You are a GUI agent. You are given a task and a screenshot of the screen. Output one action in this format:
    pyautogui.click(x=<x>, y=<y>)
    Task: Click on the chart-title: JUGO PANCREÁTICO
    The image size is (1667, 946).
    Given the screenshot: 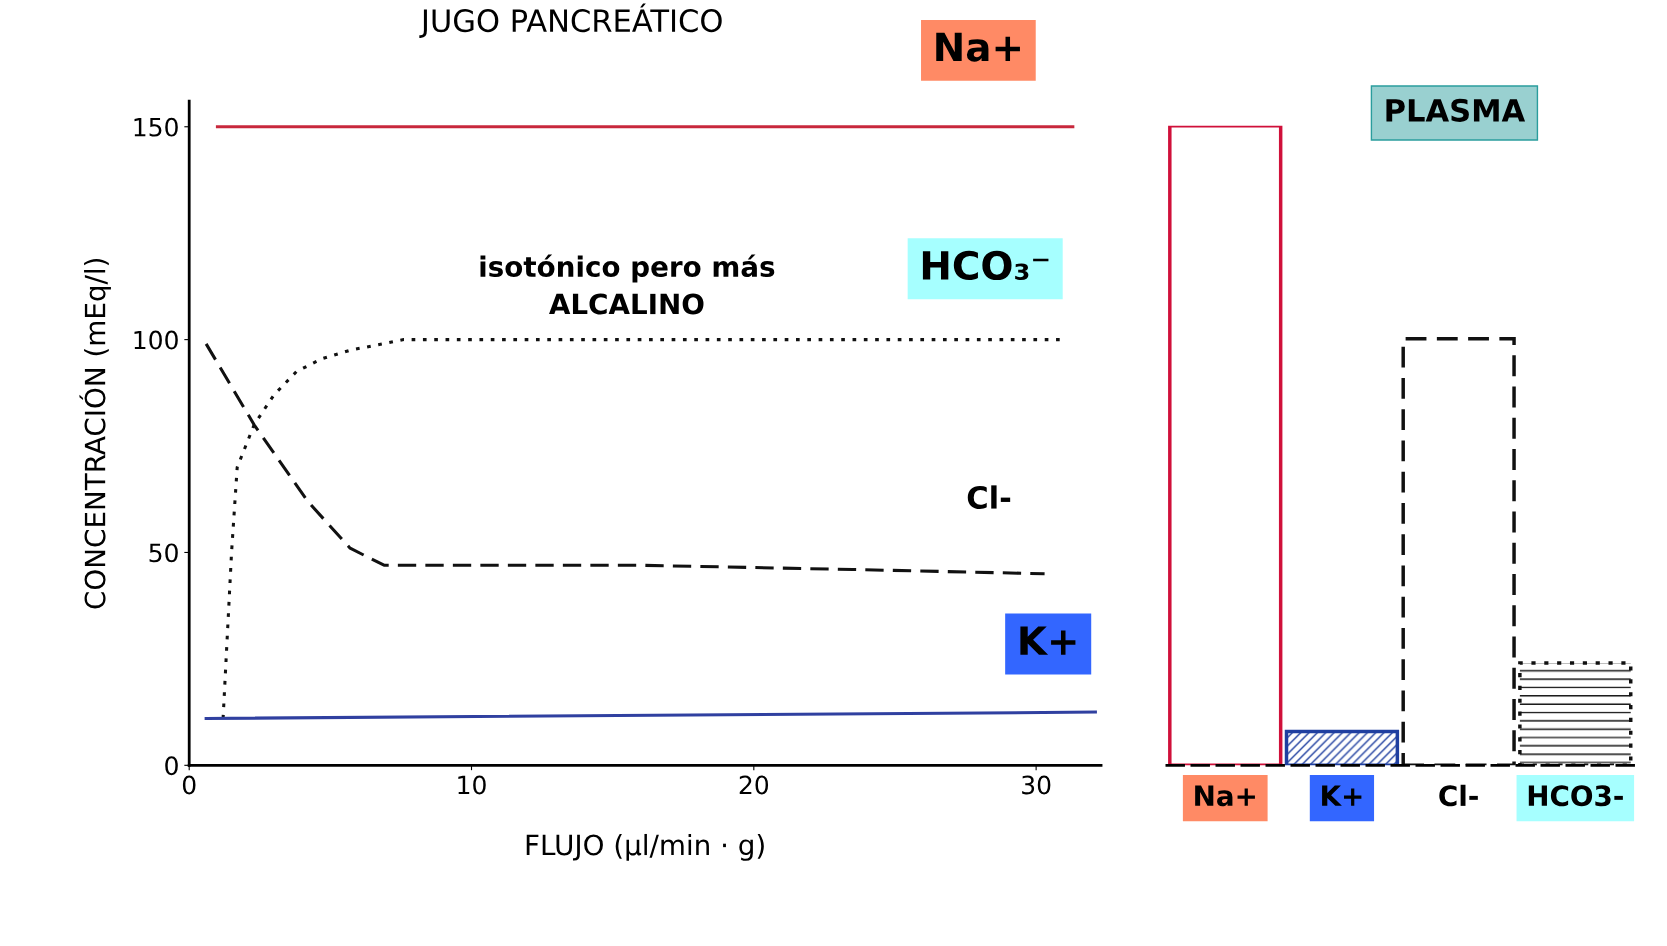 What is the action you would take?
    pyautogui.click(x=570, y=20)
    